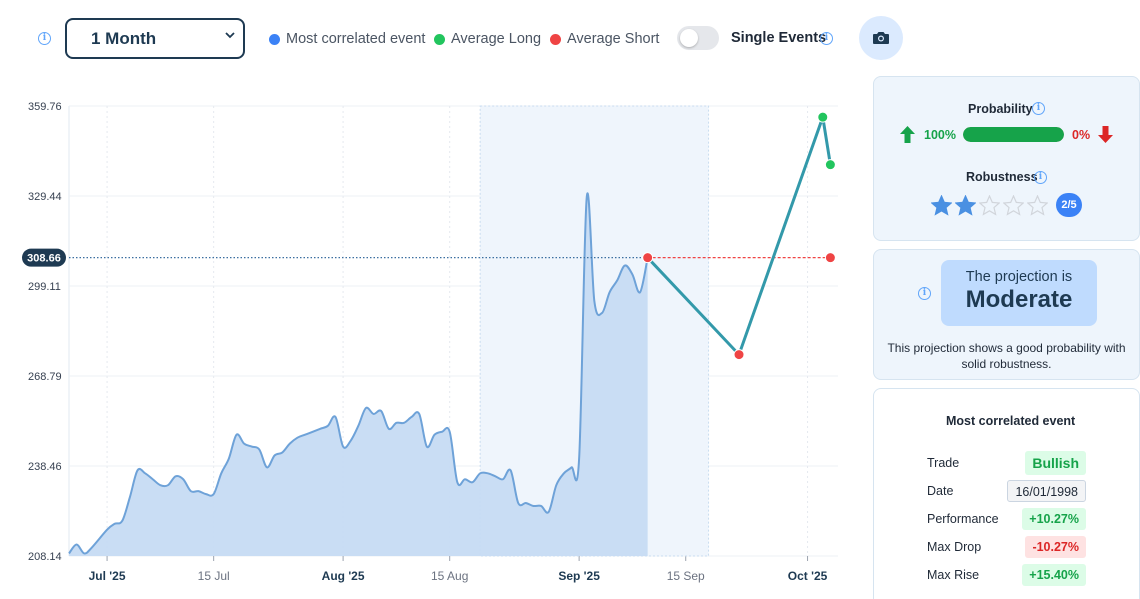  Describe the element at coordinates (230, 35) in the screenshot. I see `chevron-down-icon` at that location.